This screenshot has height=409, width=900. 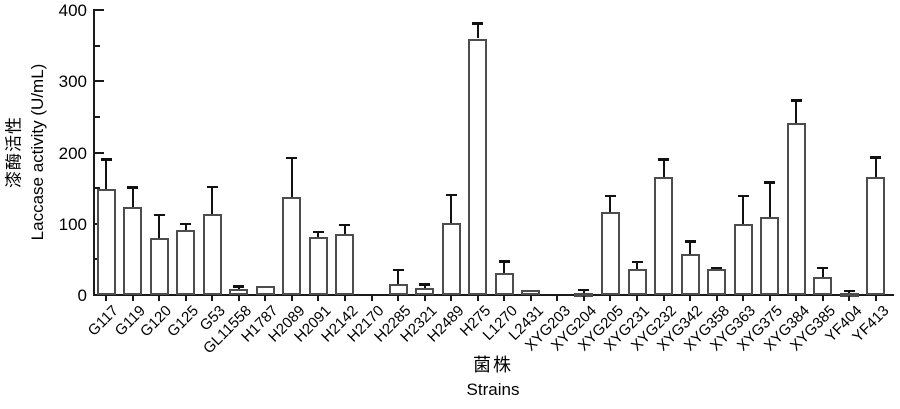 I want to click on y-tick-label: 200, so click(x=72, y=153).